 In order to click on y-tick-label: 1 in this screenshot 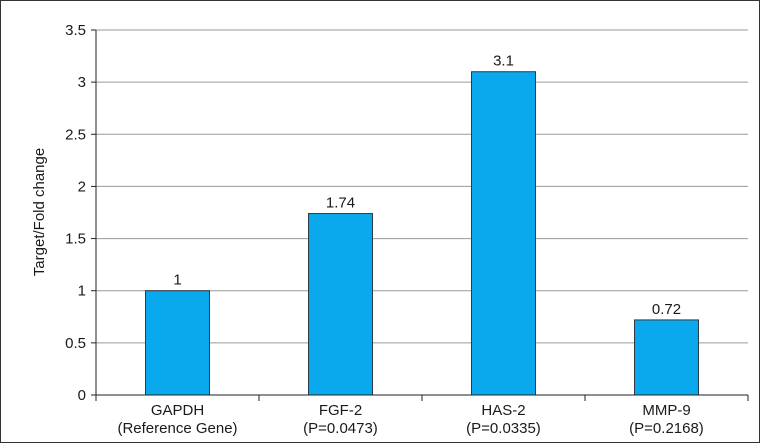, I will do `click(82, 291)`.